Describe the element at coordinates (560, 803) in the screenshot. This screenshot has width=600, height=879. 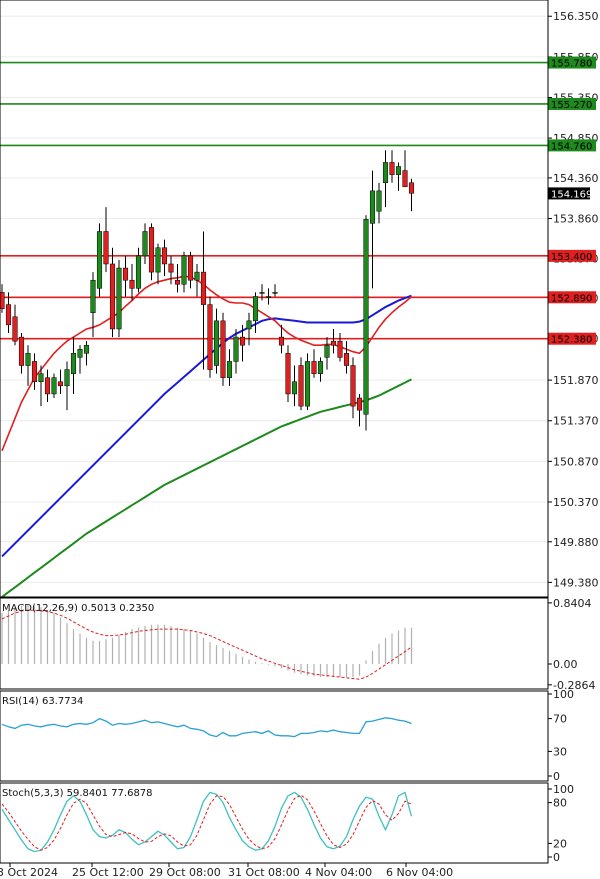
I see `stoch-tick-label: 80` at that location.